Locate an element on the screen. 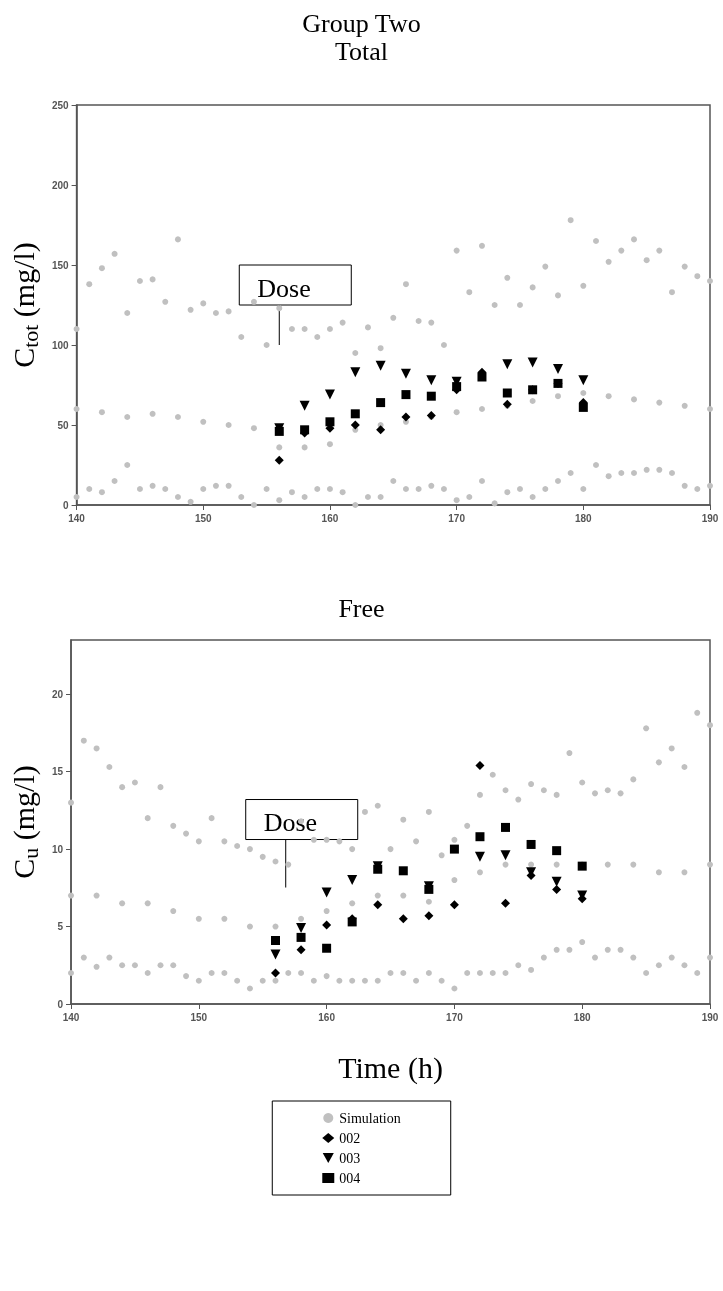 This screenshot has width=723, height=1291. y-tick-label: 250 is located at coordinates (60, 105).